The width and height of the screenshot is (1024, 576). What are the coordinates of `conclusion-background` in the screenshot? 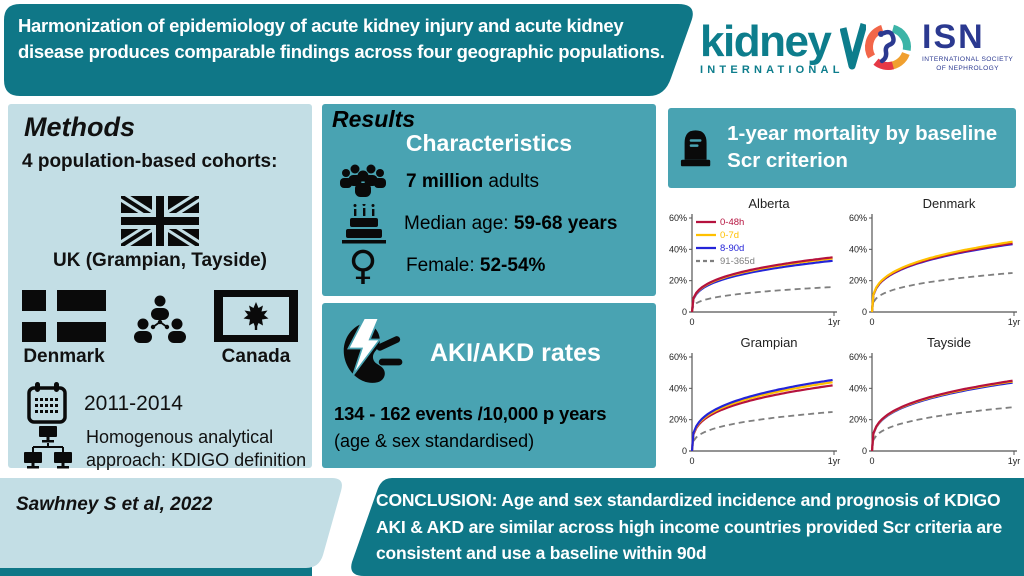 It's located at (687, 527).